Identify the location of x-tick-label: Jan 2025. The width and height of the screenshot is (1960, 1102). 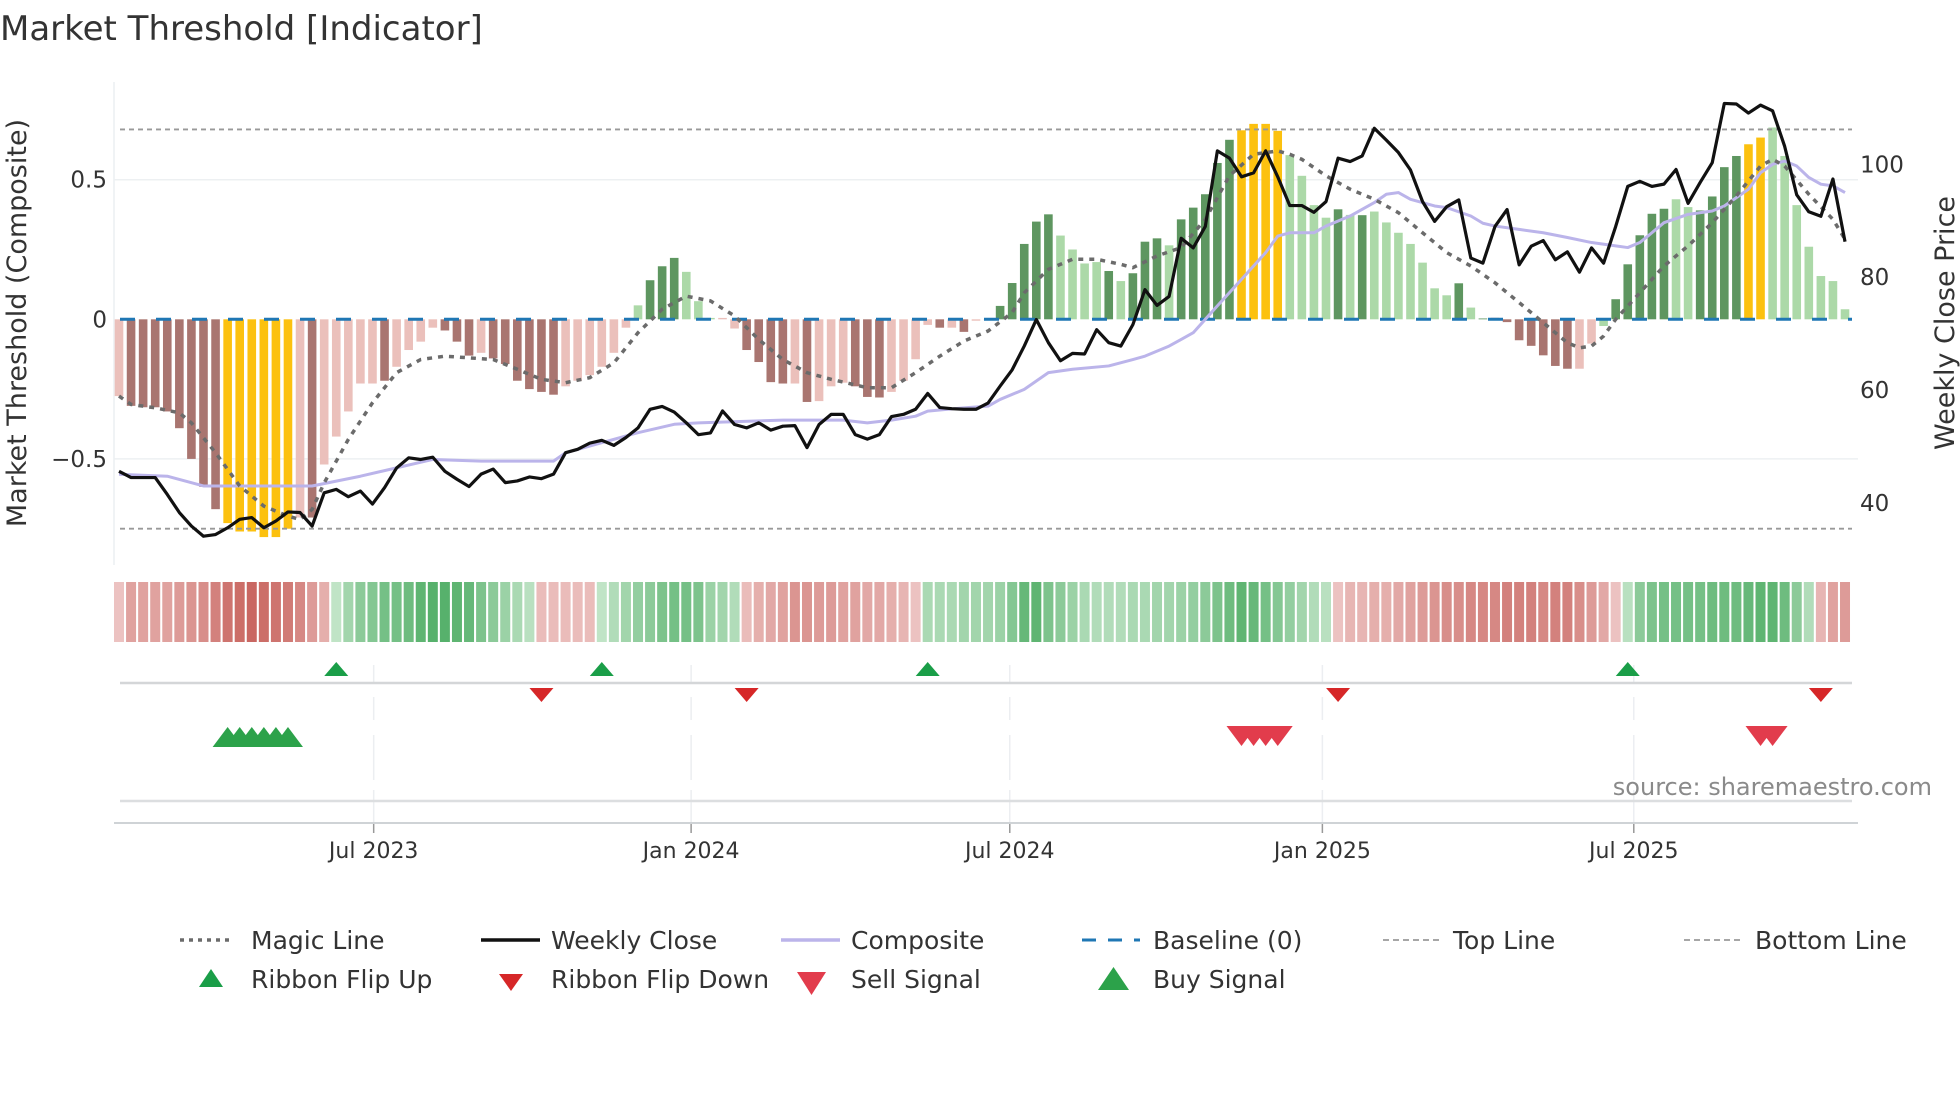
(1321, 851).